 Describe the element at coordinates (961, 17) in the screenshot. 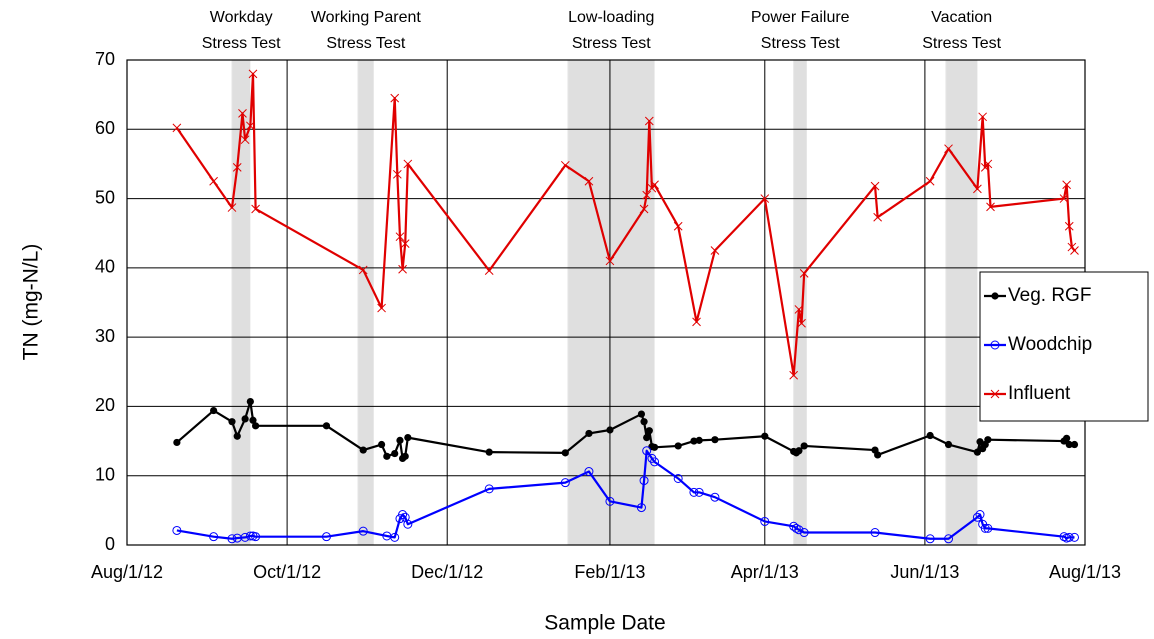

I see `annotation-label: Vacation` at that location.